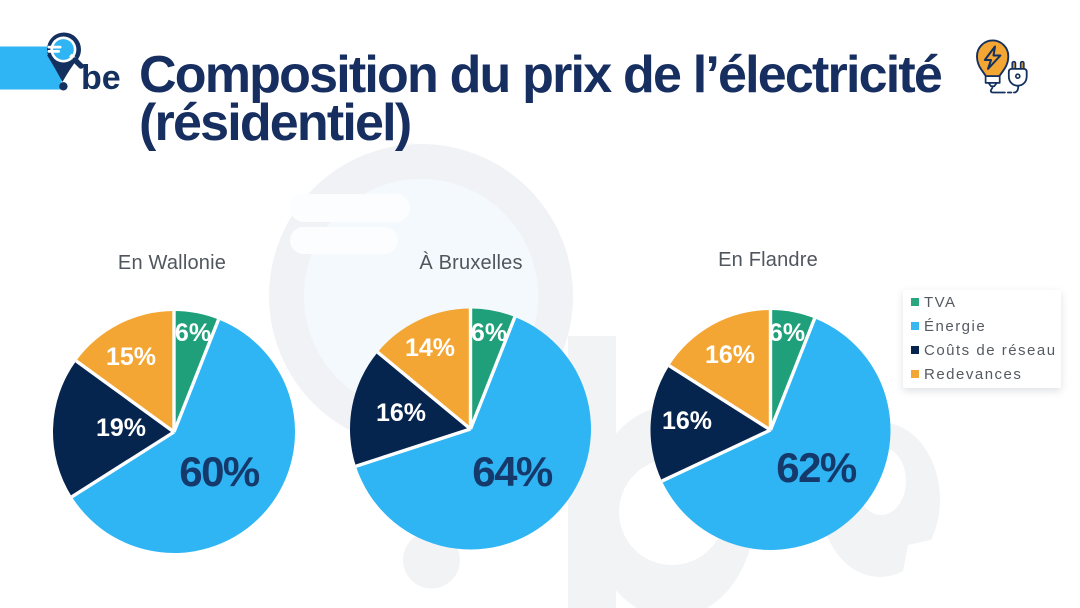  I want to click on svg-text: 19%, so click(121, 428).